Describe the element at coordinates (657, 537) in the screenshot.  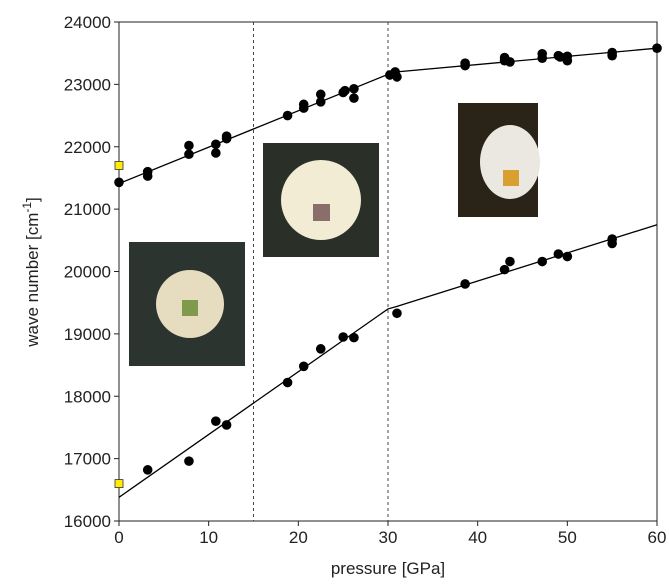
I see `x-tick-label: 60` at that location.